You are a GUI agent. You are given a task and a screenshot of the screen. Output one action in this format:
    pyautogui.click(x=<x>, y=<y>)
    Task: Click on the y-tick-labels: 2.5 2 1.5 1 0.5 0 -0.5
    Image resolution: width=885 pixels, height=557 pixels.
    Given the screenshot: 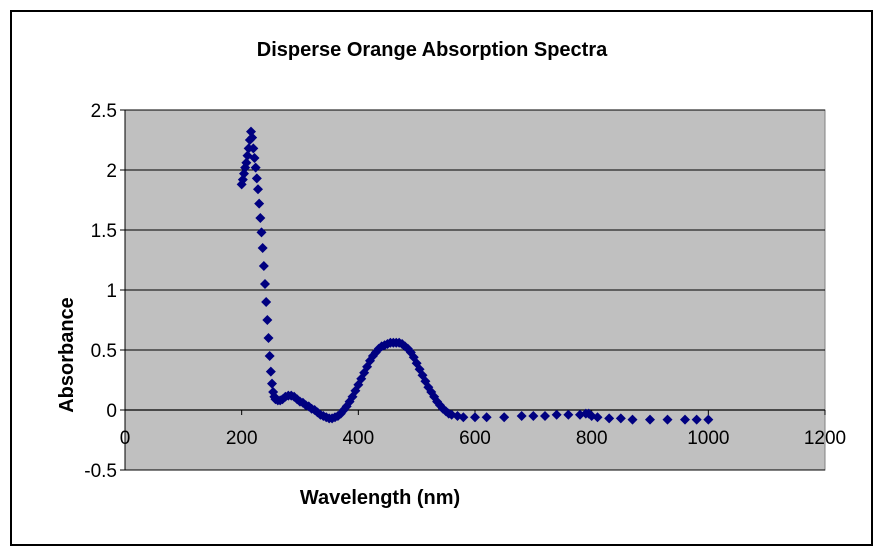 What is the action you would take?
    pyautogui.click(x=100, y=291)
    